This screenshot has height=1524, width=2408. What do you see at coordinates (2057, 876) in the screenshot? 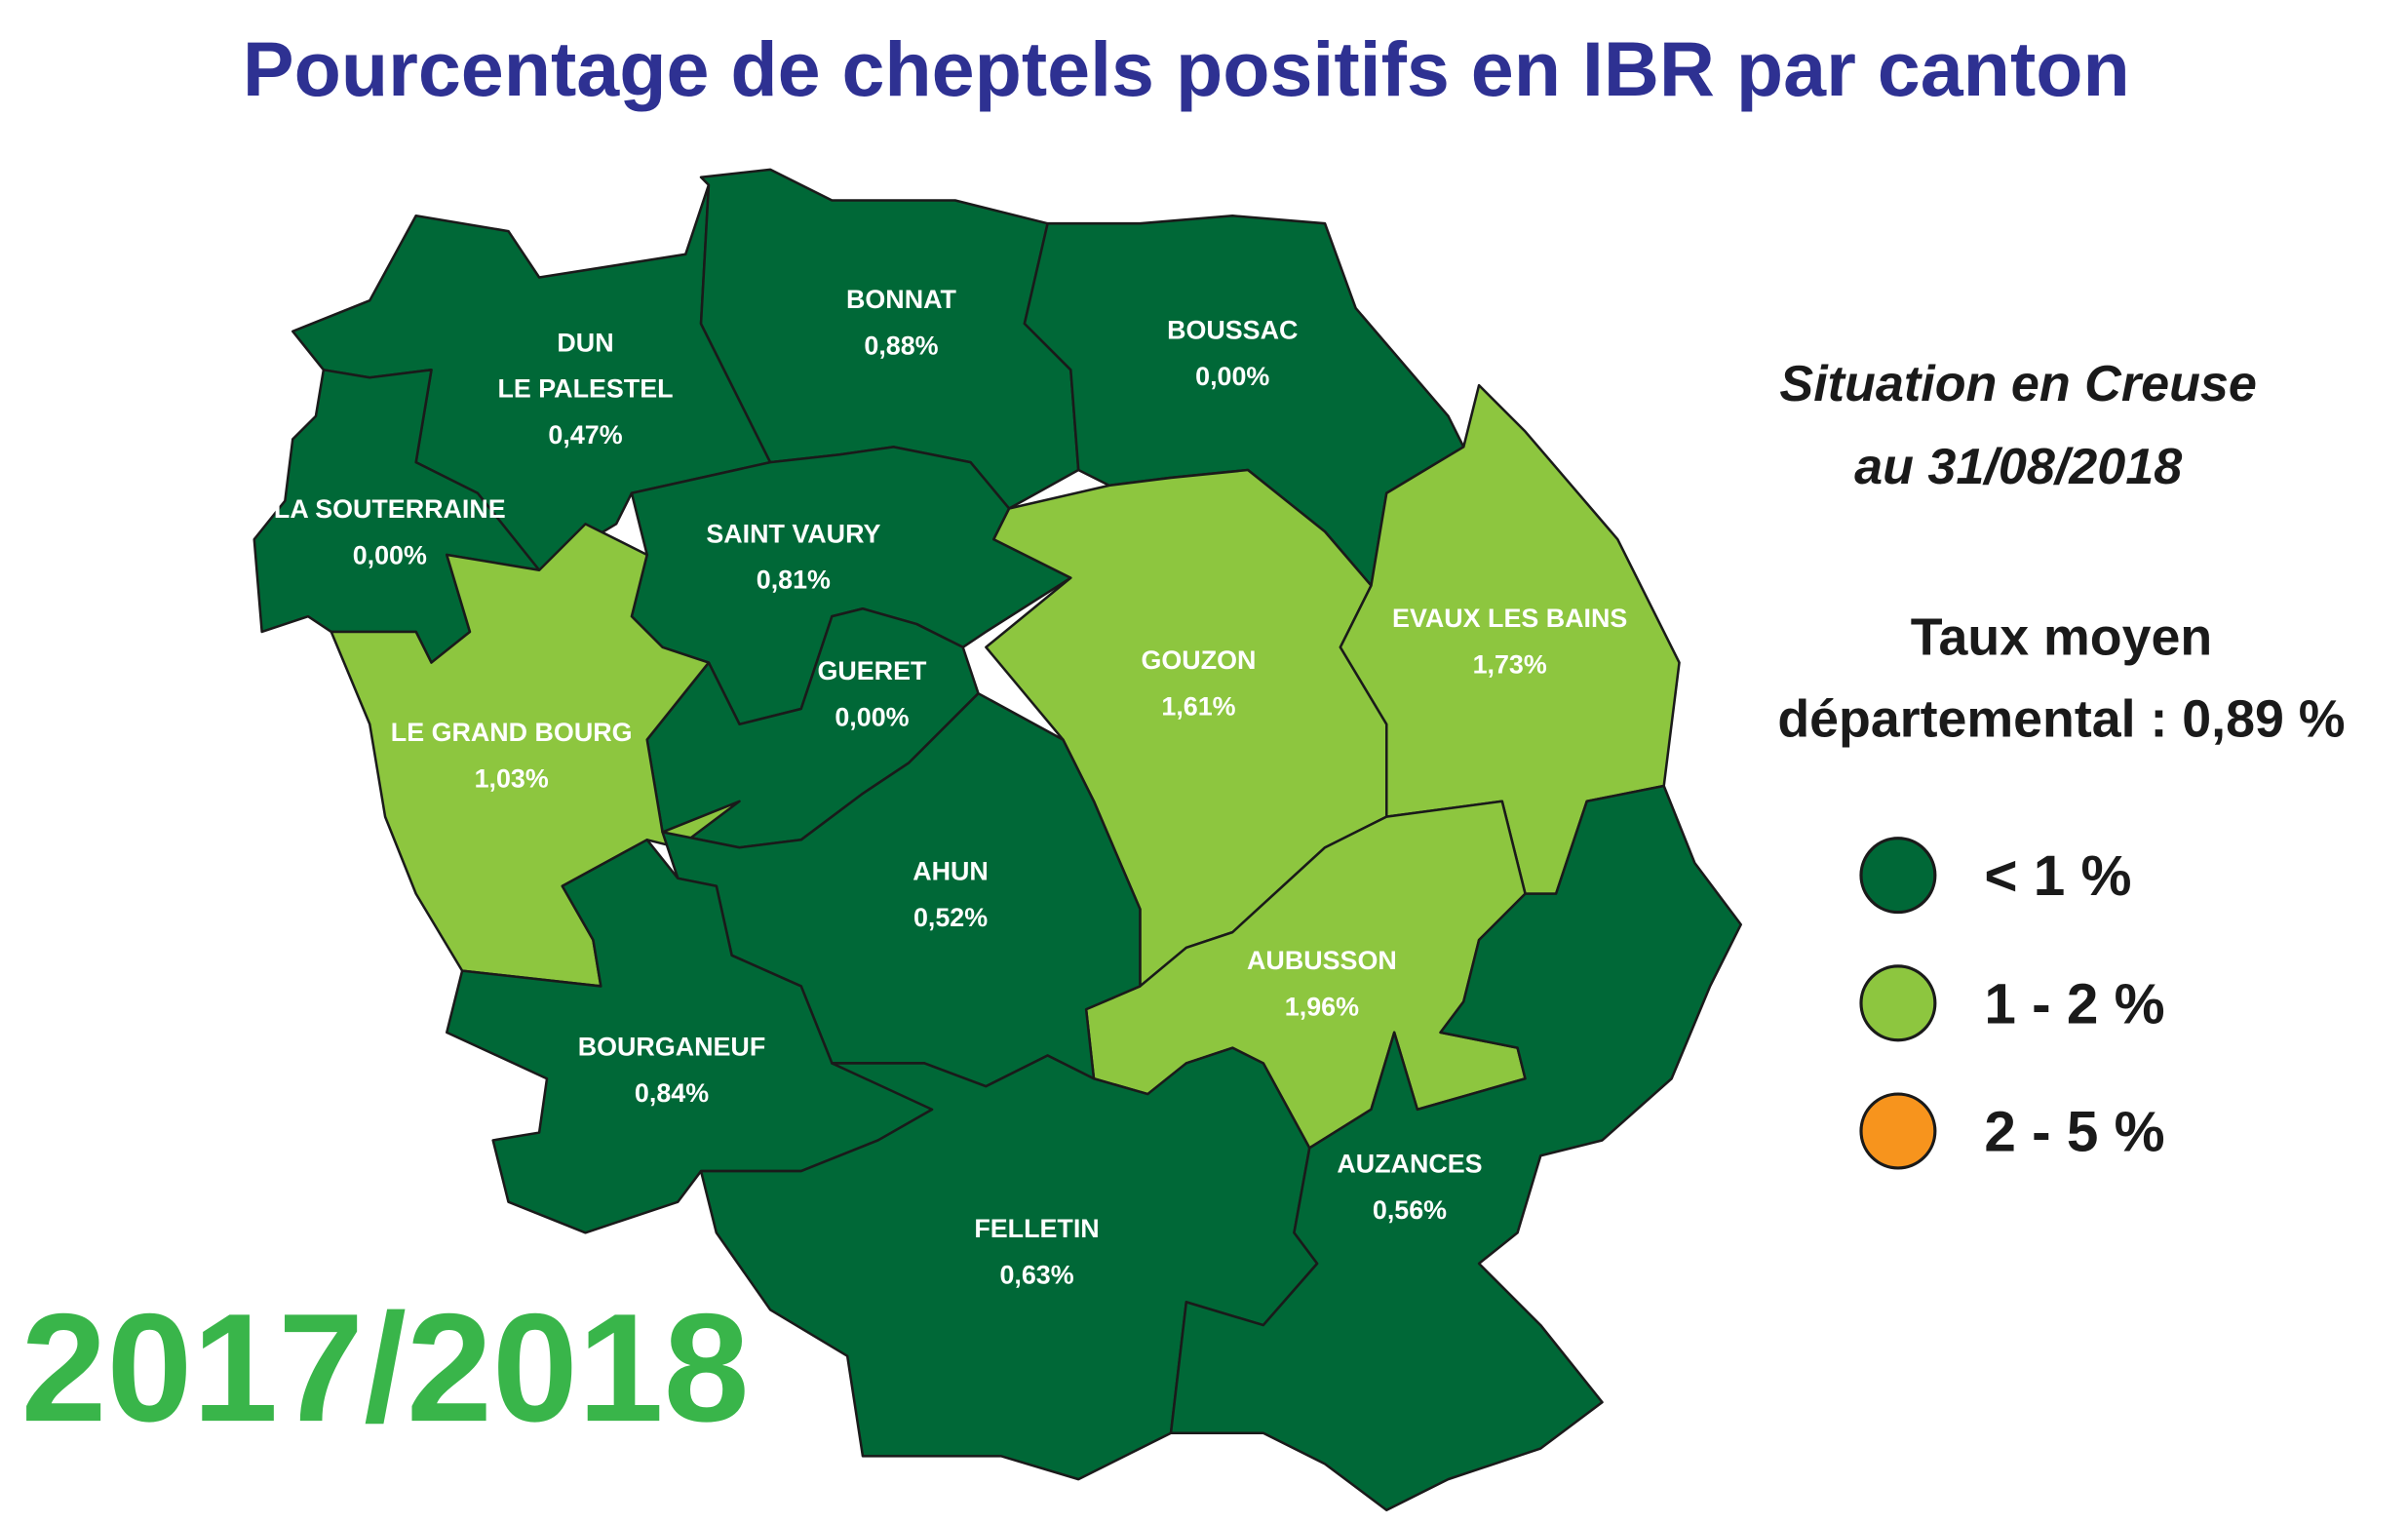
I see `legend-label: < 1 %` at bounding box center [2057, 876].